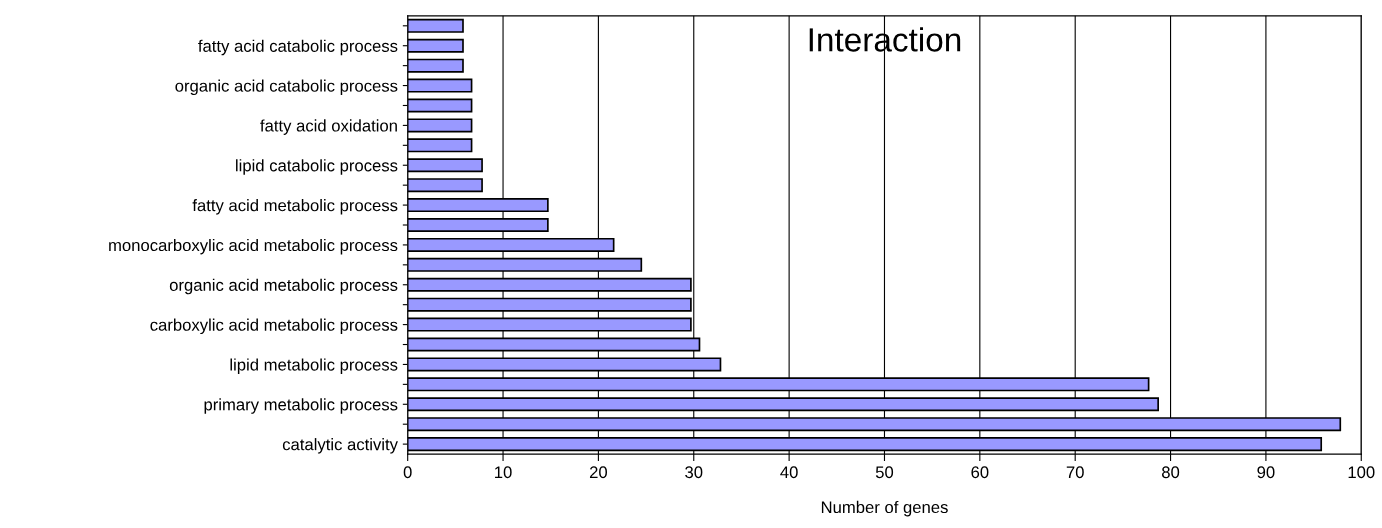  I want to click on x-tick-label: 0, so click(407, 472).